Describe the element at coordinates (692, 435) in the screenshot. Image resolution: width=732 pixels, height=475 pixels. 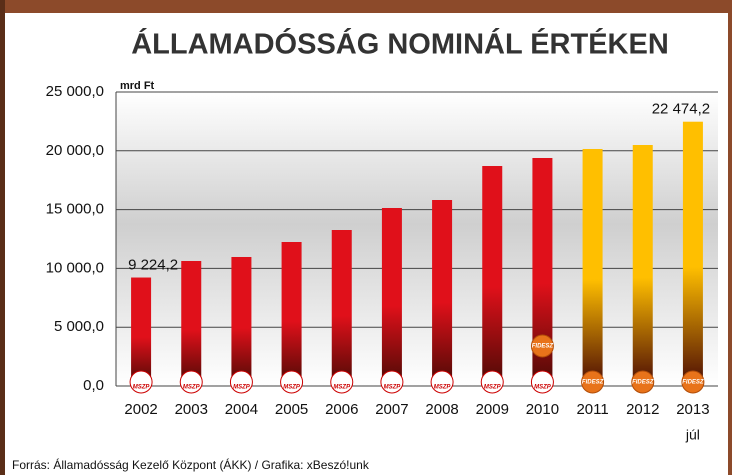
I see `x-annotation: júl` at that location.